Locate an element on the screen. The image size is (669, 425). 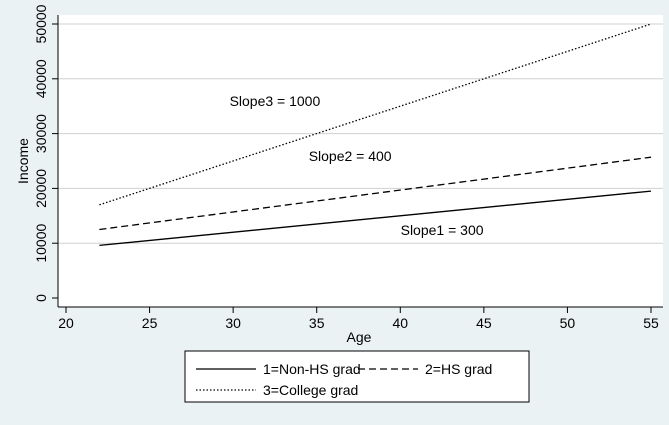
legend-box is located at coordinates (357, 376).